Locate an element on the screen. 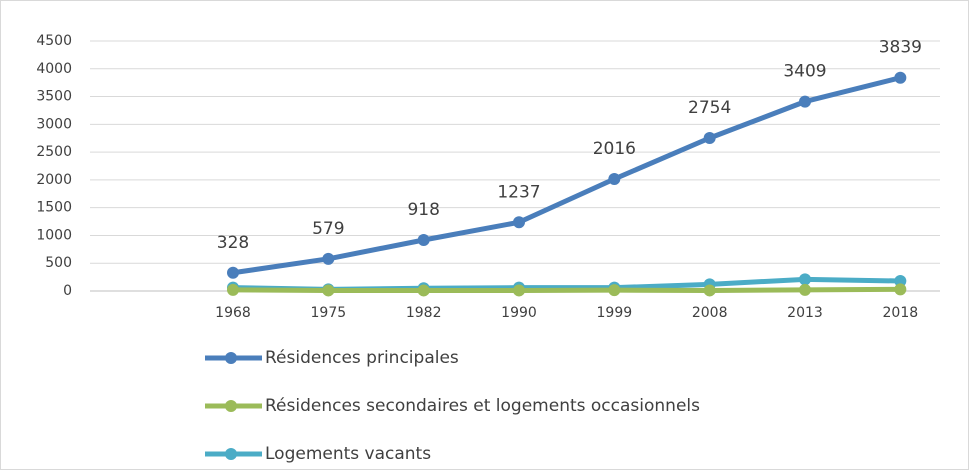 This screenshot has width=970, height=471. y-tick-label: 1500 is located at coordinates (54, 208).